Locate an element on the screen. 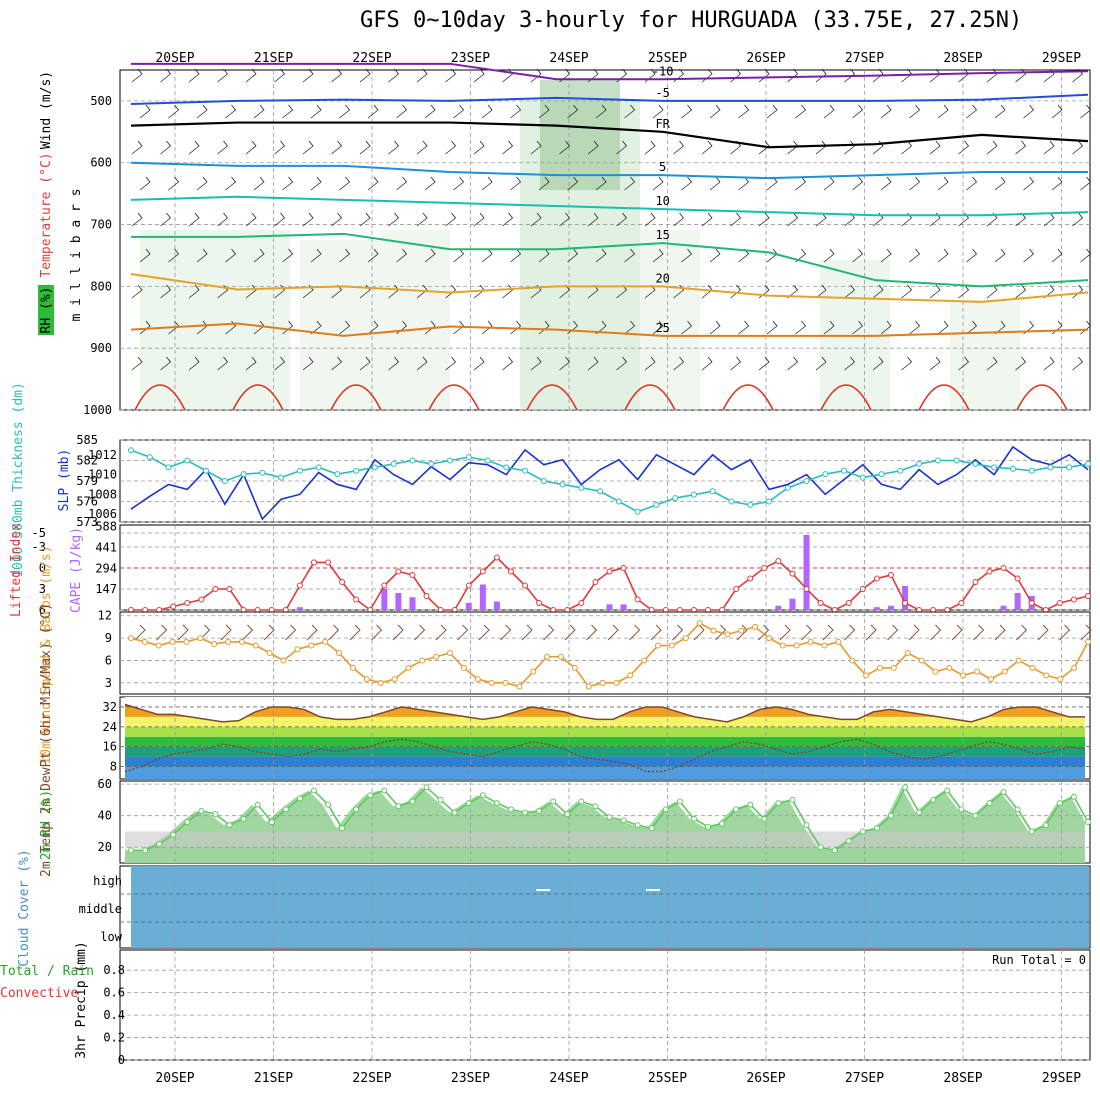 The image size is (1100, 1100). precip-grid is located at coordinates (605, 1005).